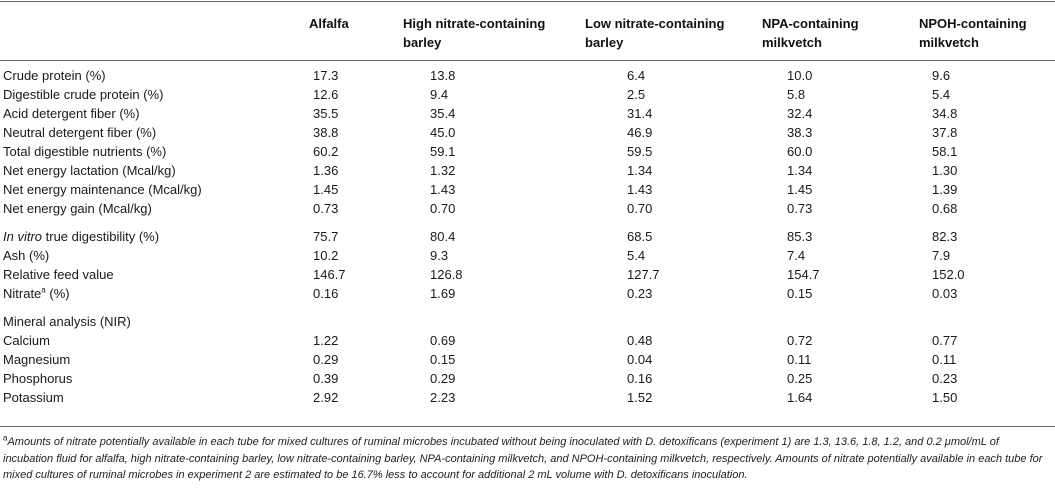 The image size is (1055, 502). I want to click on row-label-italic: In vitro, so click(23, 236).